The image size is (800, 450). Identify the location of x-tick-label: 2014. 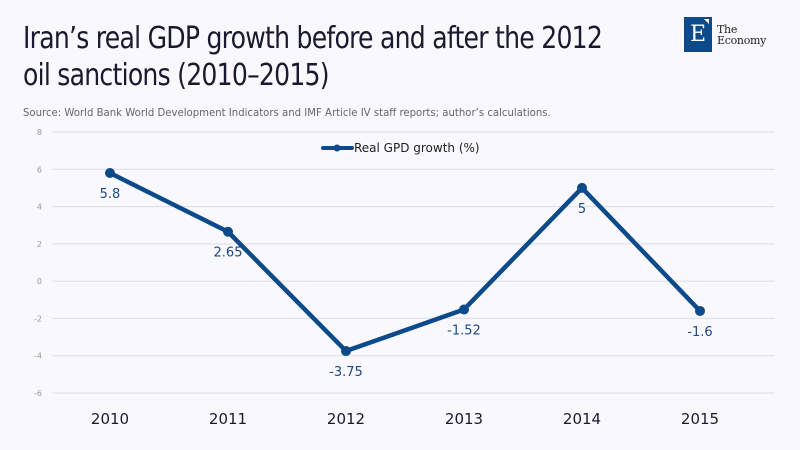
(582, 419).